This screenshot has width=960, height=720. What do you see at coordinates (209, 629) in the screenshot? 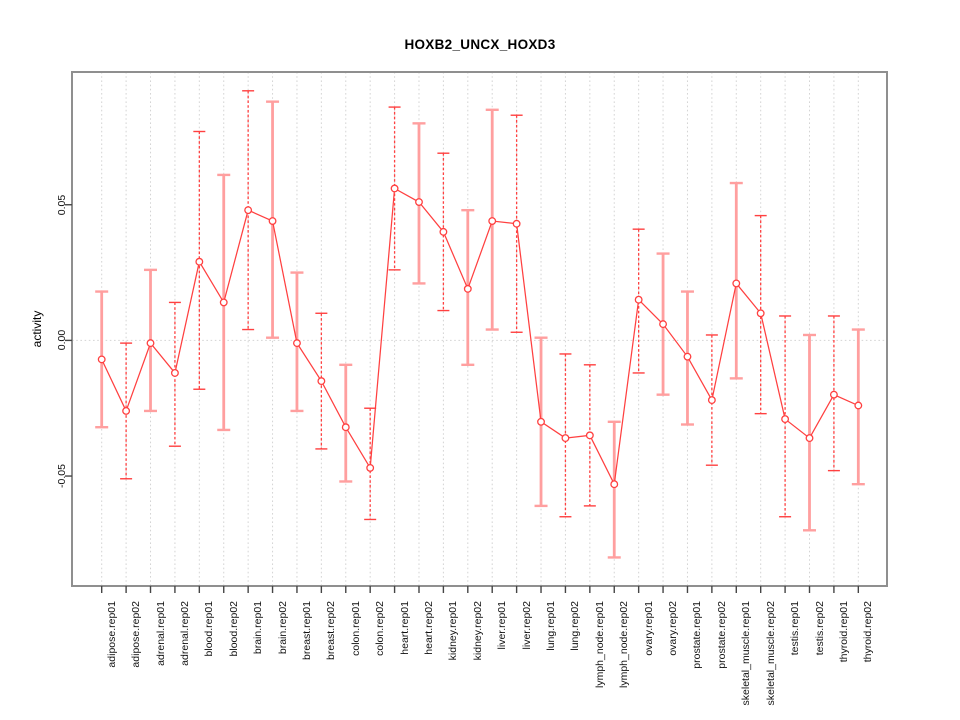
I see `x-tick-label: blood.rep01` at bounding box center [209, 629].